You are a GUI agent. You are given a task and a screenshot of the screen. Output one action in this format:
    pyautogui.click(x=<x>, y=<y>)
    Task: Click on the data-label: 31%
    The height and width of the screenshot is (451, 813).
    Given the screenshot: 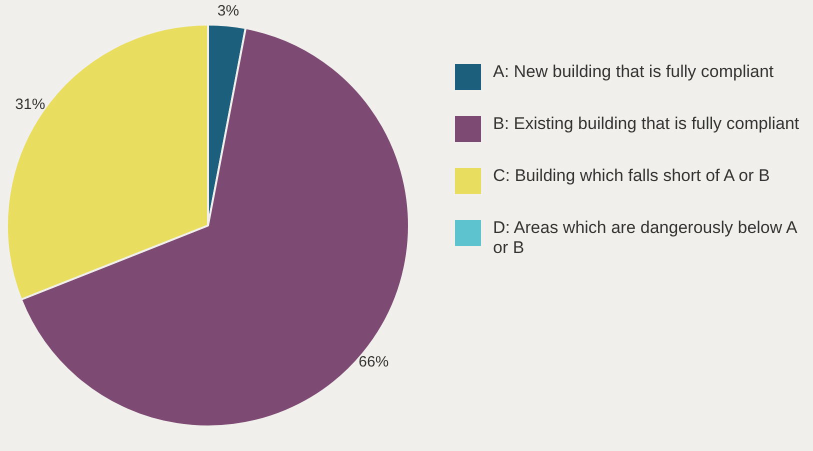 What is the action you would take?
    pyautogui.click(x=30, y=104)
    